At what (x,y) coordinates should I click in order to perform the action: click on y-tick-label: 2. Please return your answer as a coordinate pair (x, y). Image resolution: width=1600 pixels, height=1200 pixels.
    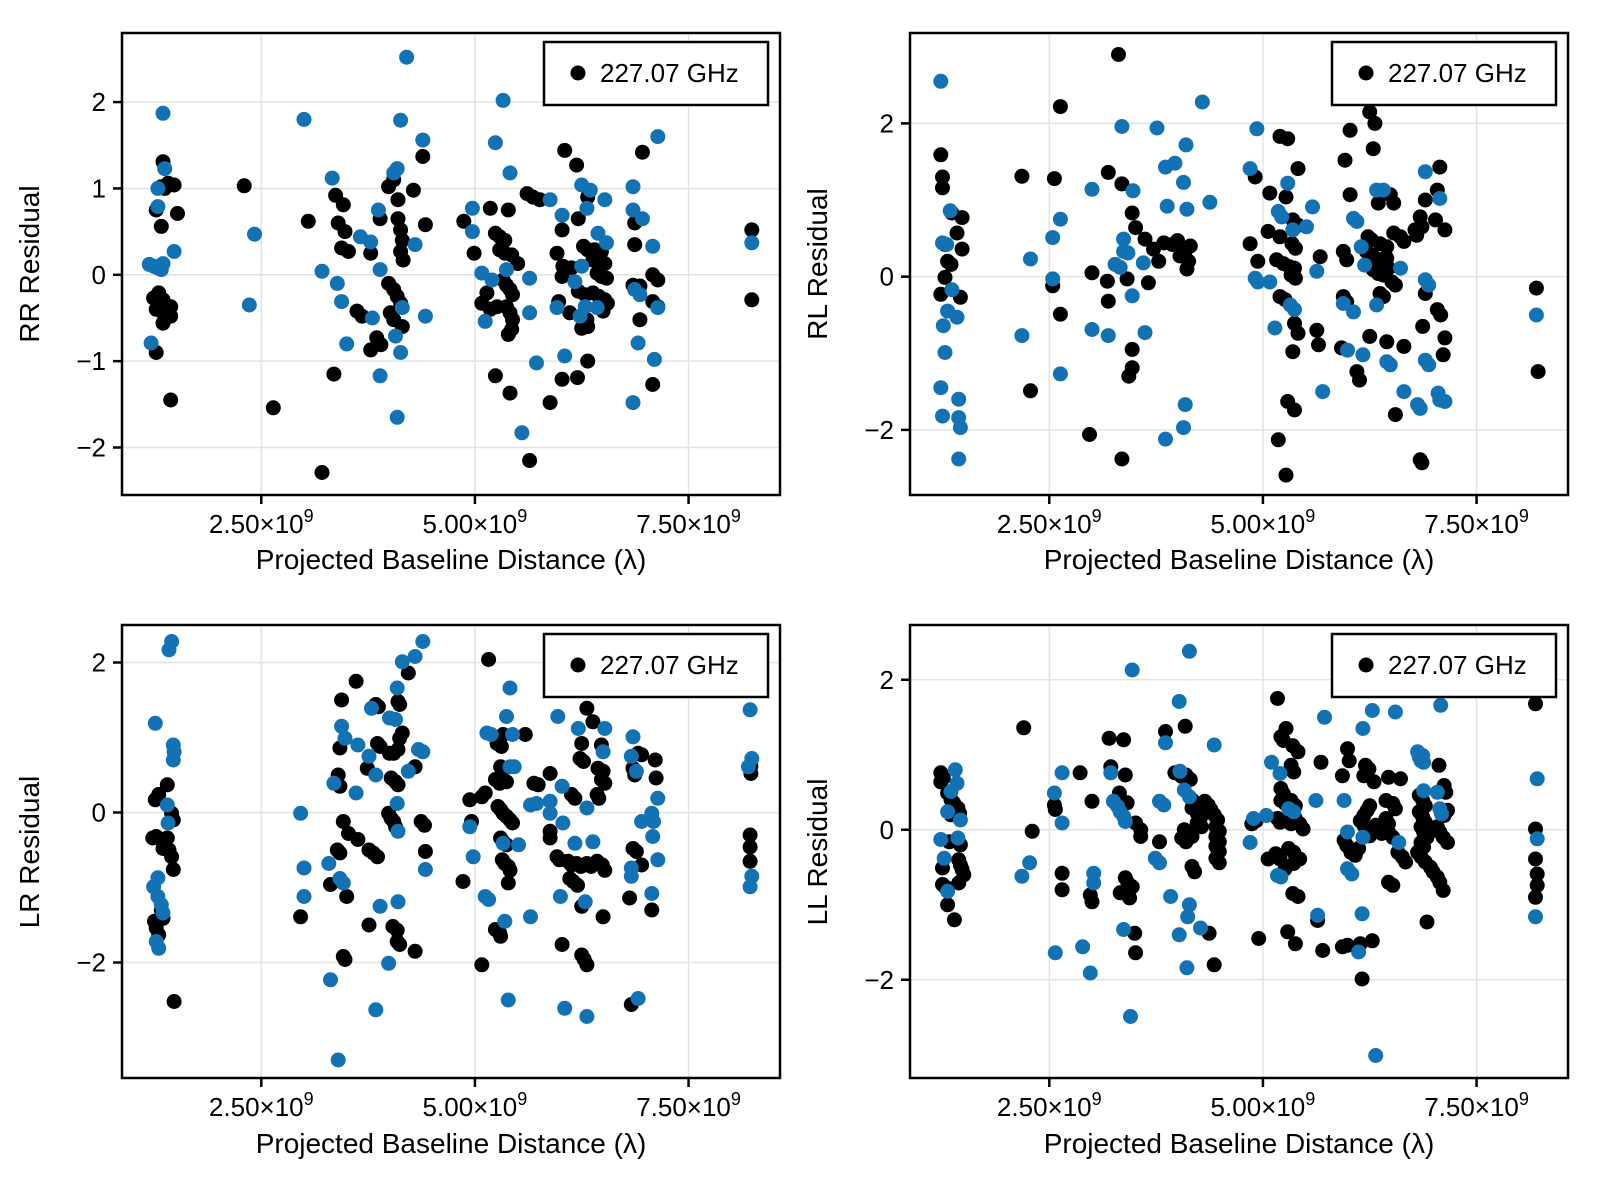
    Looking at the image, I should click on (887, 123).